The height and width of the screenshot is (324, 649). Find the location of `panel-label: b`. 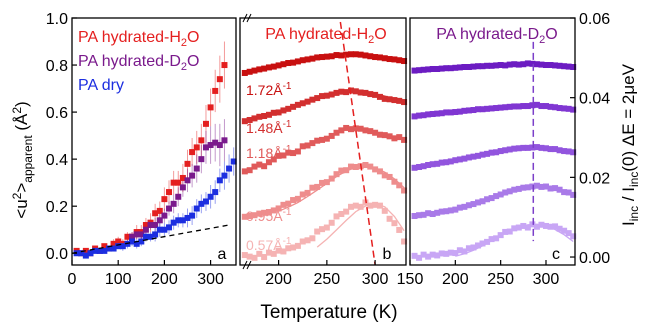

panel-label: b is located at coordinates (387, 254).